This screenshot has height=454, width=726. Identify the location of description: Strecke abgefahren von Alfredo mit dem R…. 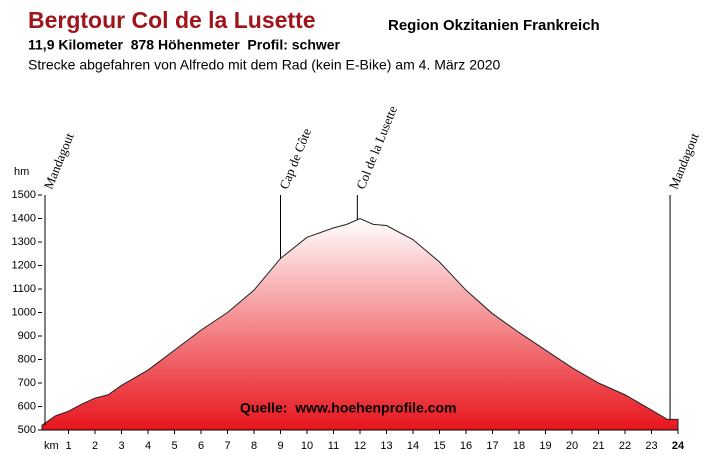
(264, 65).